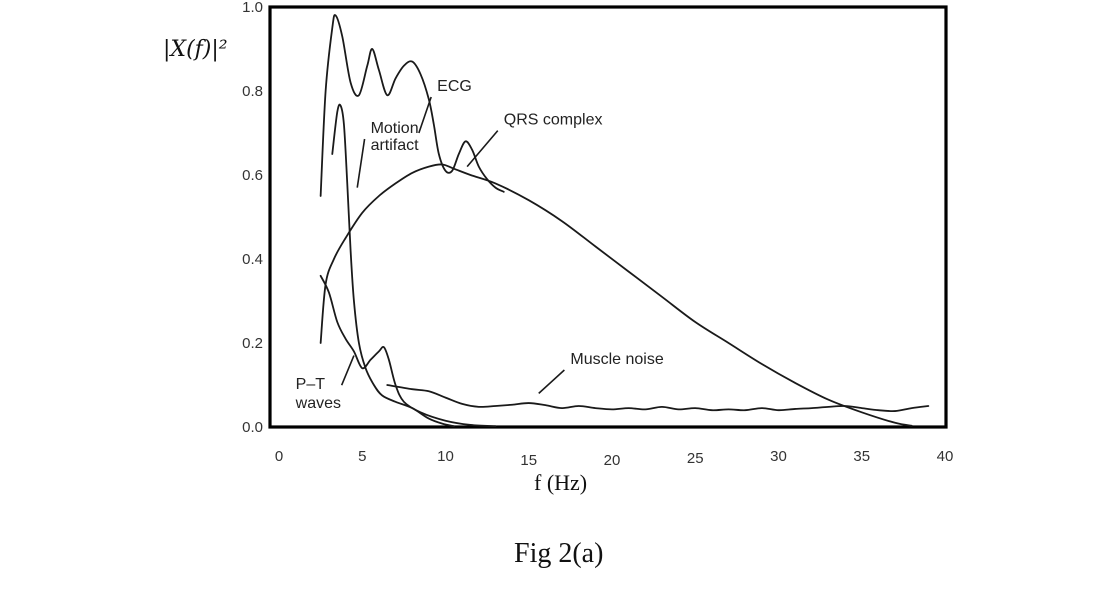  I want to click on x-tick-label: 20, so click(612, 460).